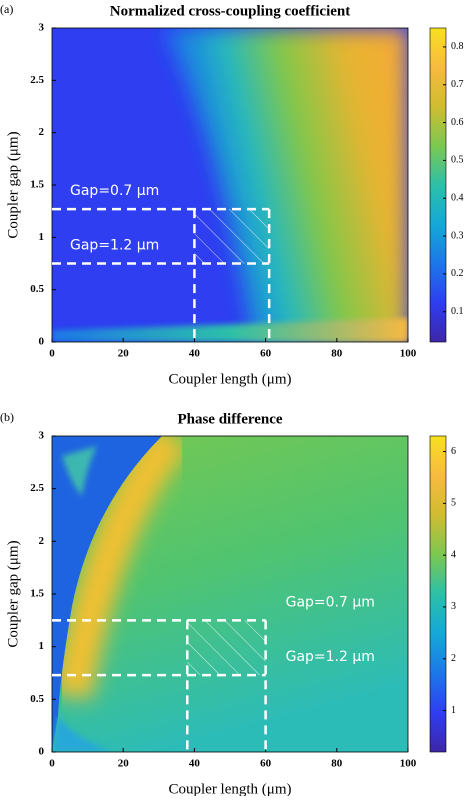  What do you see at coordinates (453, 451) in the screenshot?
I see `colorbar-tick-label: 6` at bounding box center [453, 451].